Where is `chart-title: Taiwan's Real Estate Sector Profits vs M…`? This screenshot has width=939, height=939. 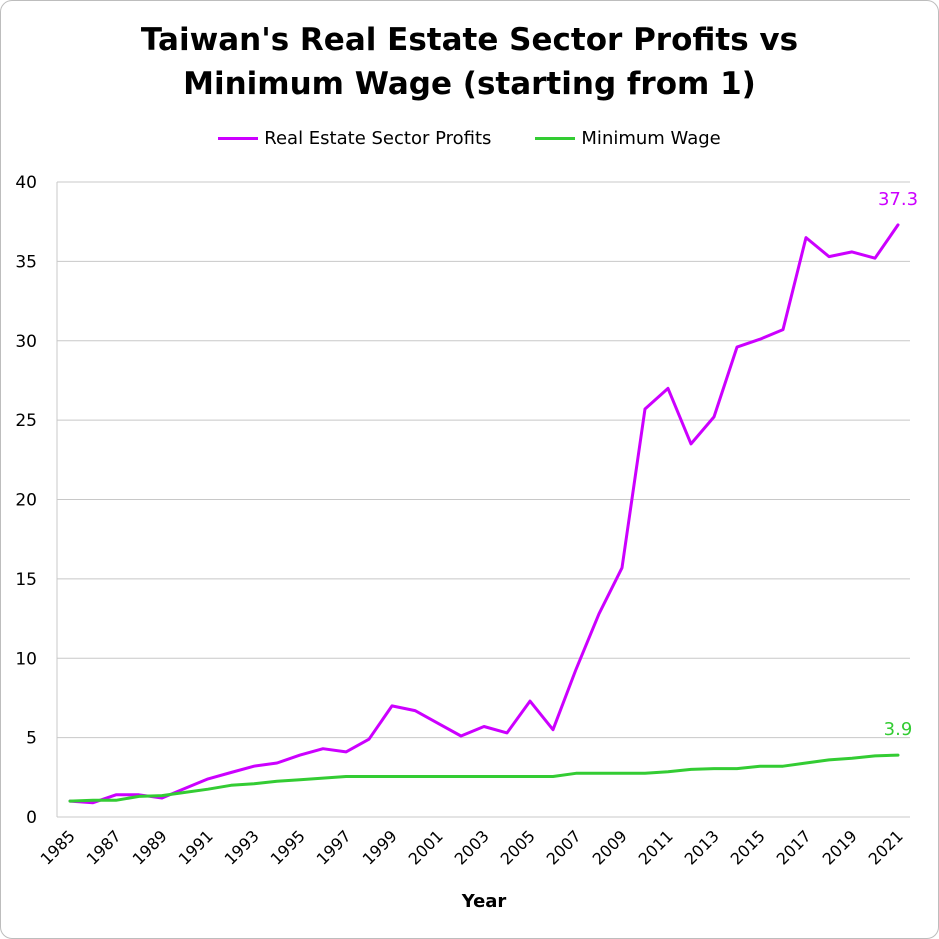
chart-title: Taiwan's Real Estate Sector Profits vs M… is located at coordinates (469, 62).